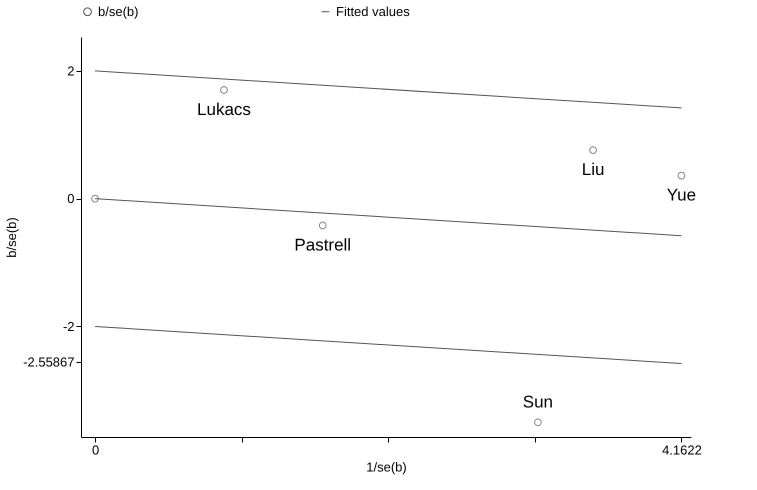 The height and width of the screenshot is (490, 757). Describe the element at coordinates (12, 237) in the screenshot. I see `y-axis-title: b/se(b)` at that location.